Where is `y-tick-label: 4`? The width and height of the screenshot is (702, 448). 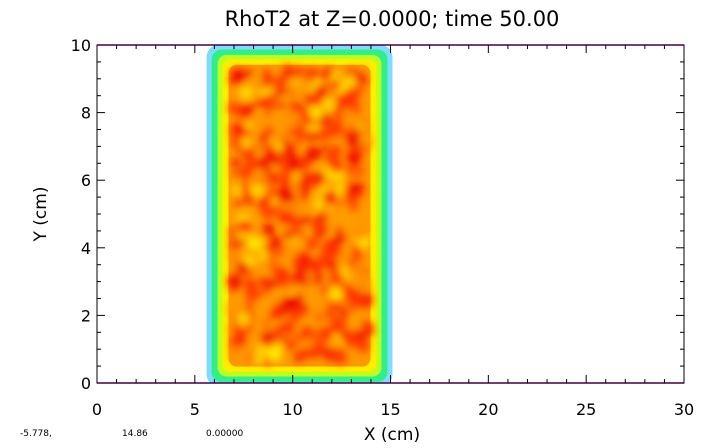
y-tick-label: 4 is located at coordinates (86, 248).